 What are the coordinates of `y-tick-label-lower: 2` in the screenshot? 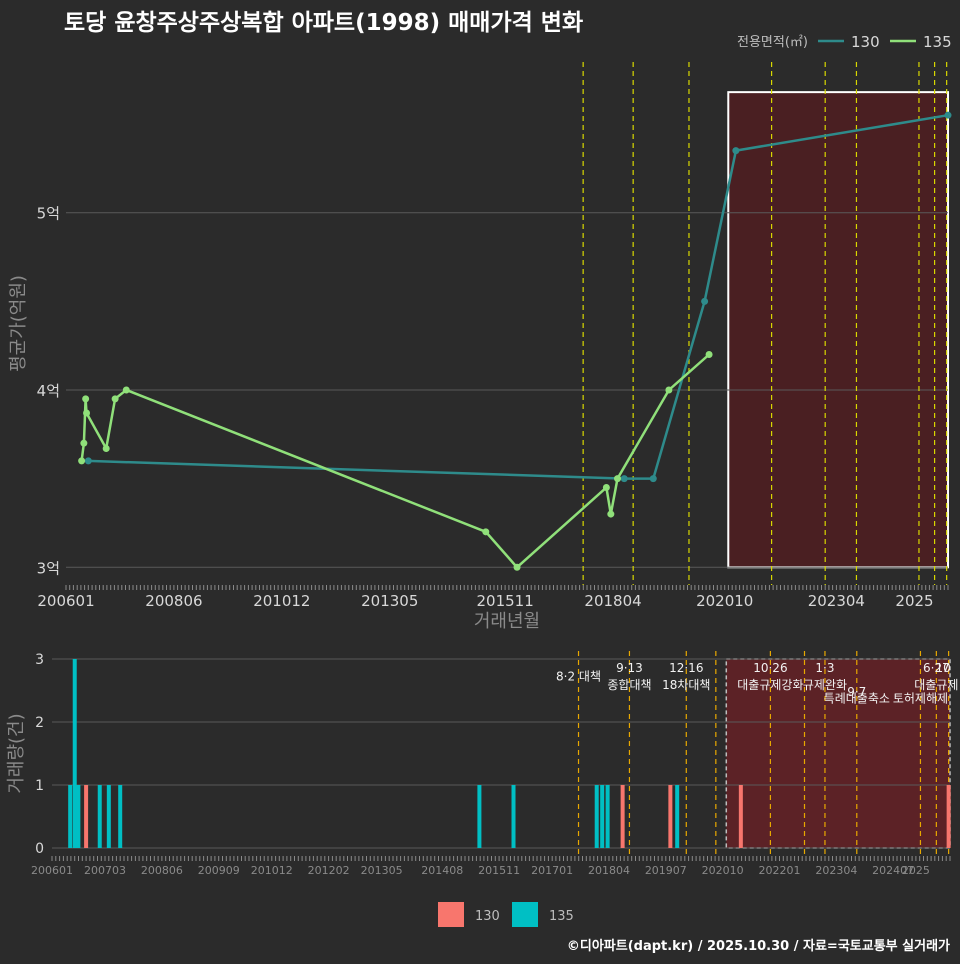 It's located at (39, 723).